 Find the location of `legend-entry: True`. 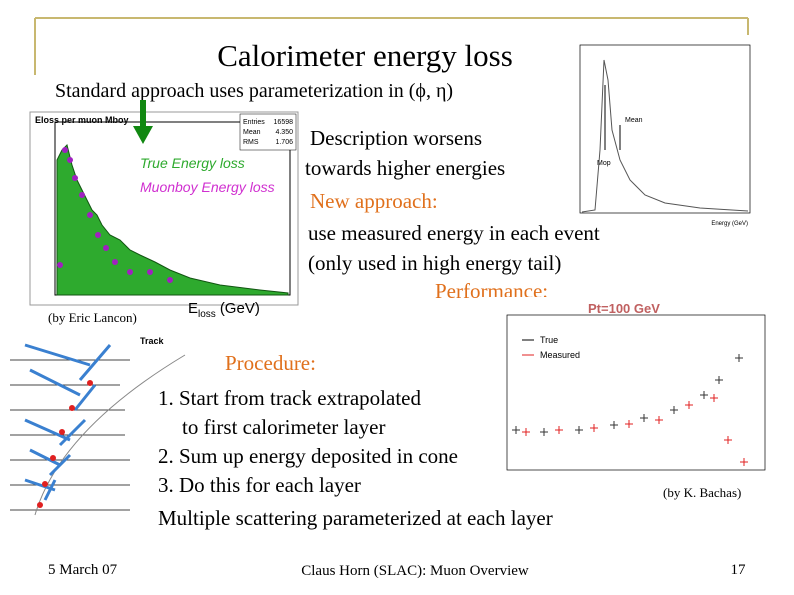

legend-entry: True is located at coordinates (549, 340).